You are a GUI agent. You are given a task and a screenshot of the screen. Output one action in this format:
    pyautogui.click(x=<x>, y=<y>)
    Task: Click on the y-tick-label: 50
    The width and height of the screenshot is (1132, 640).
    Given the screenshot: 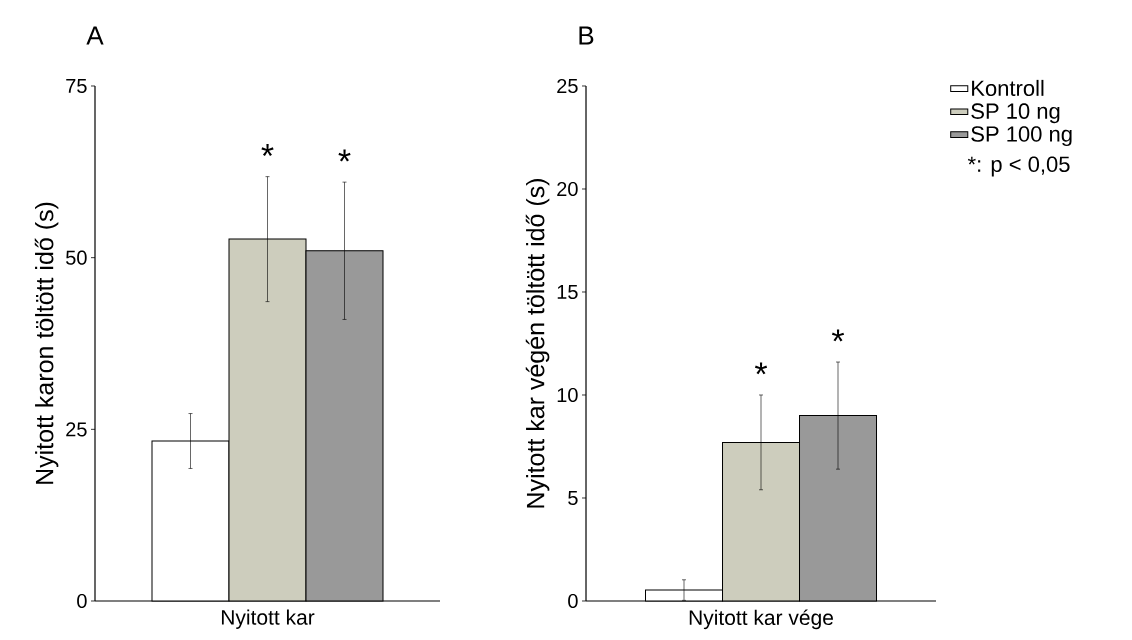 What is the action you would take?
    pyautogui.click(x=76, y=257)
    